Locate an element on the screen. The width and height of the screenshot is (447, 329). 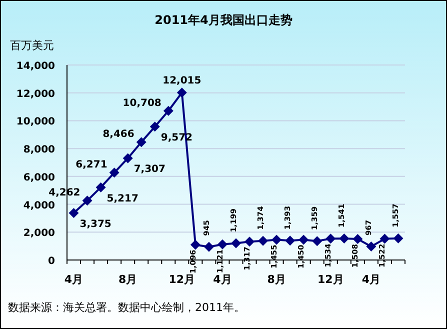
y-tick-label: 4,000 is located at coordinates (39, 206).